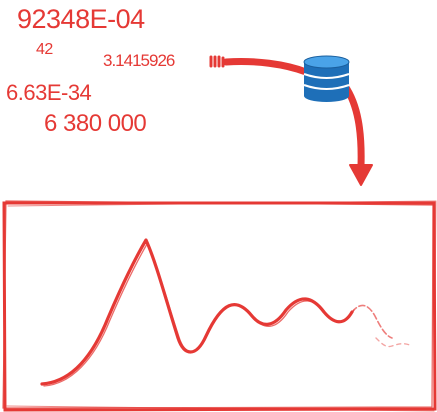 The image size is (437, 412). What do you see at coordinates (49, 92) in the screenshot?
I see `number-label: 6.63E-34` at bounding box center [49, 92].